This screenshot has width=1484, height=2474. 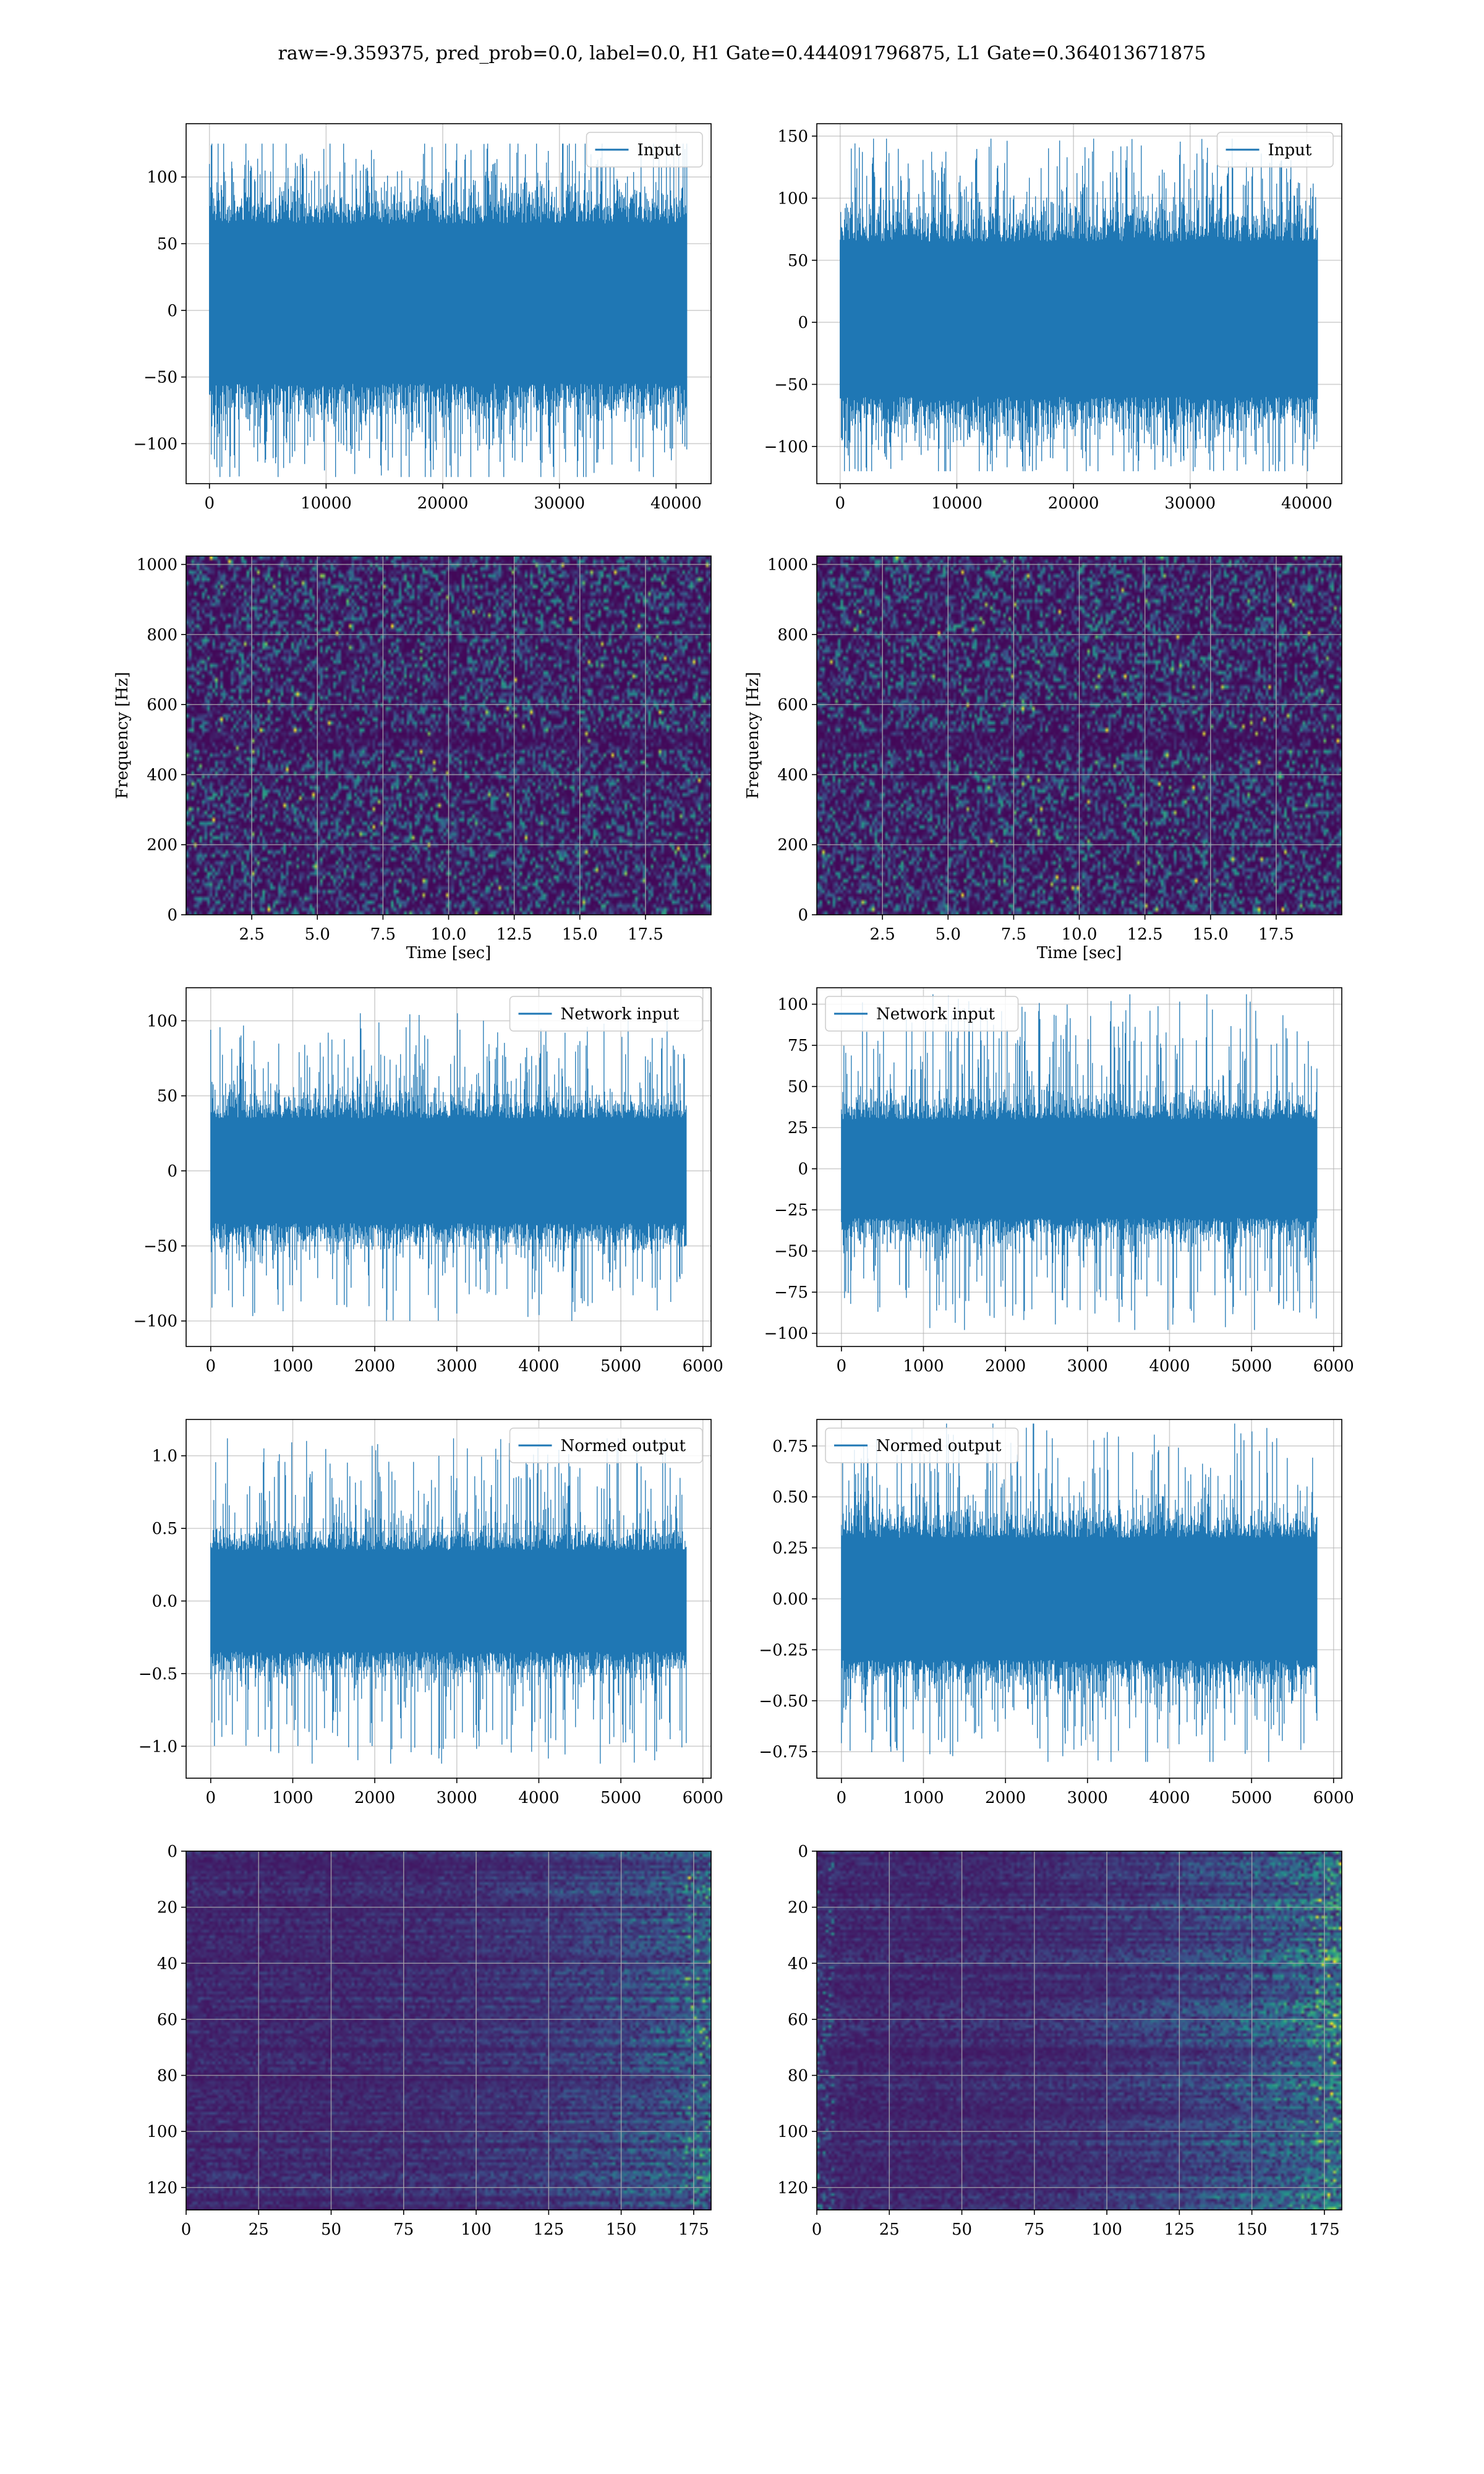 I want to click on l1-feature-map-xtick-label: 150, so click(x=1252, y=2229).